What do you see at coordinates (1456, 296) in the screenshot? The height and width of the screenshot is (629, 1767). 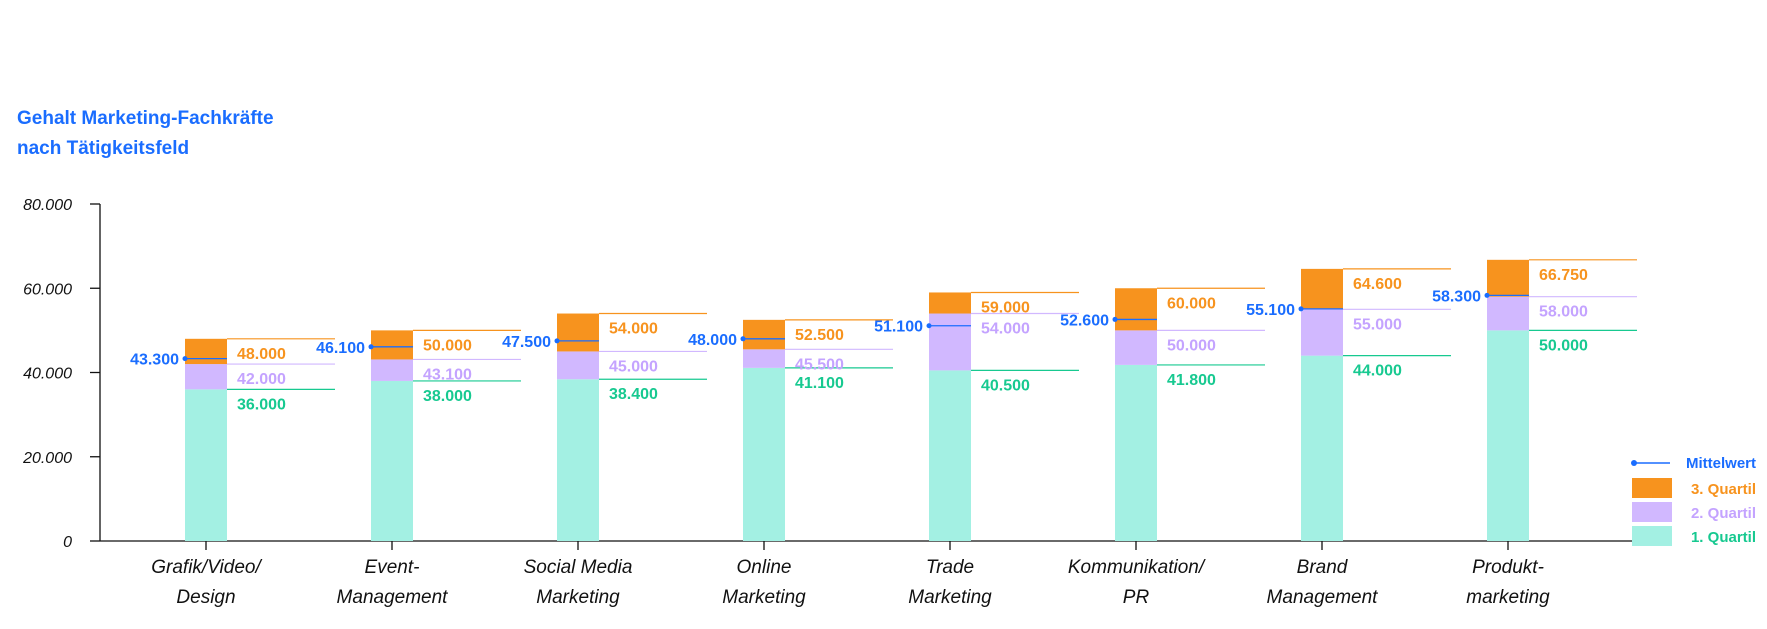 I see `label-mean: 58.300` at bounding box center [1456, 296].